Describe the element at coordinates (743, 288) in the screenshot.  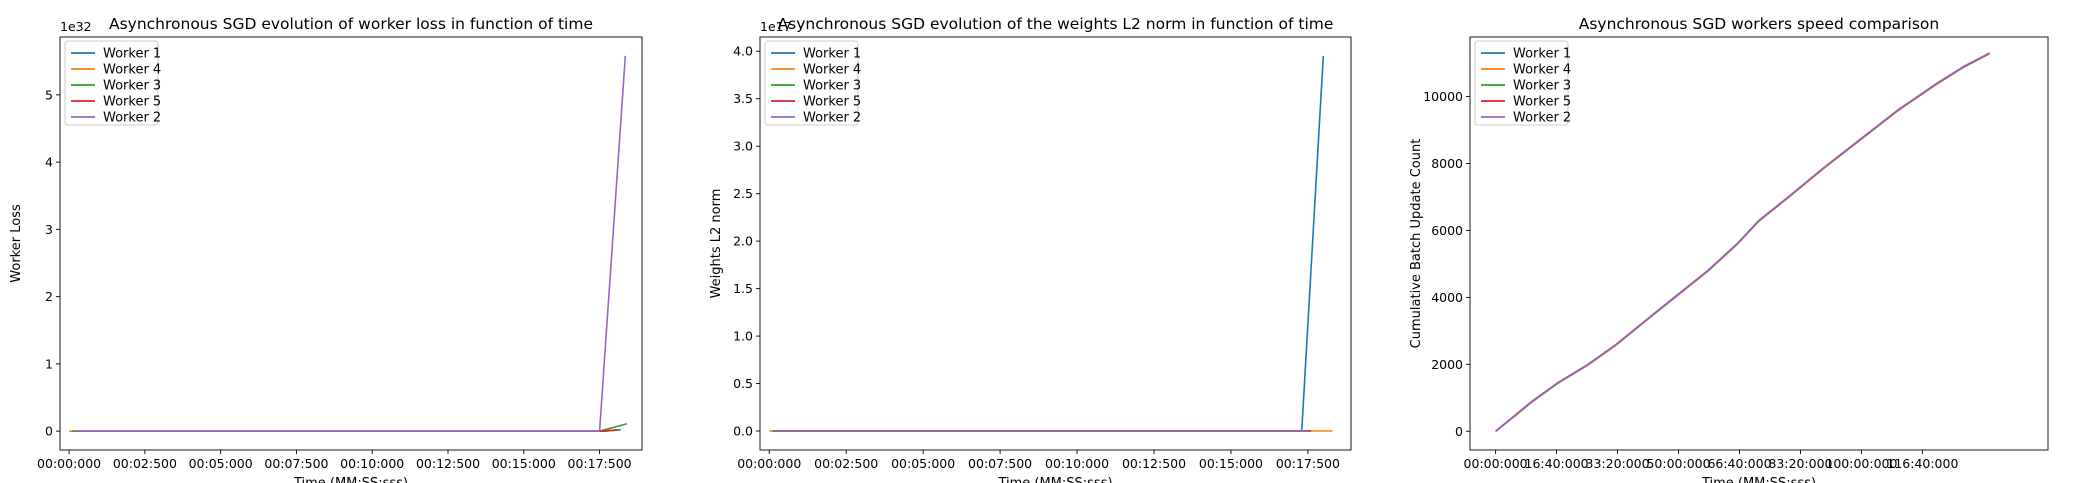
I see `y-tick-label: 1.5` at that location.